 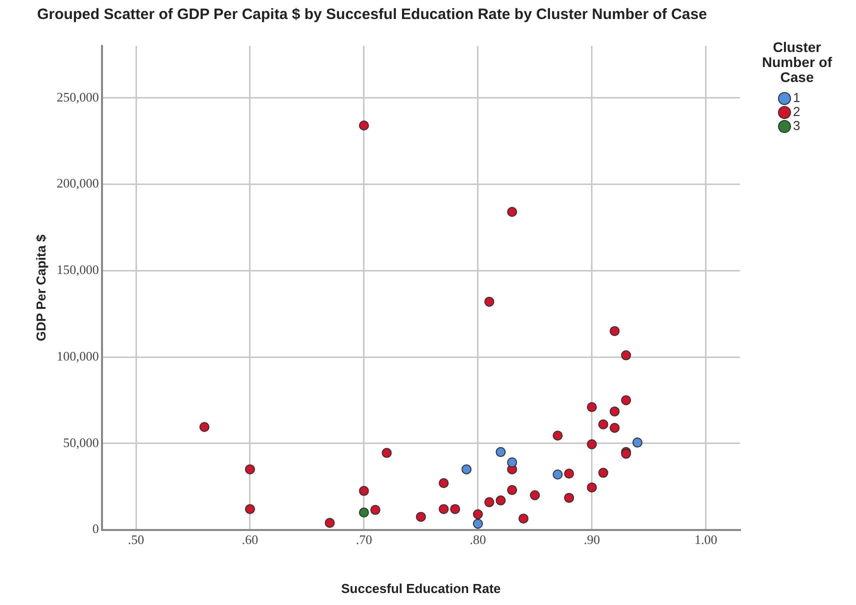 What do you see at coordinates (81, 442) in the screenshot?
I see `y-tick-label: 50,000` at bounding box center [81, 442].